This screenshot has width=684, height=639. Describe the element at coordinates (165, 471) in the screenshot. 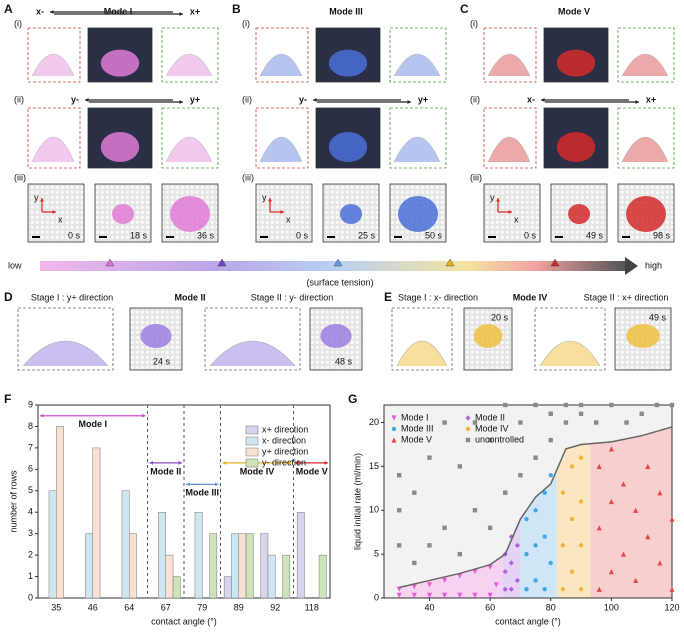

I see `mode-label: Mode II` at that location.